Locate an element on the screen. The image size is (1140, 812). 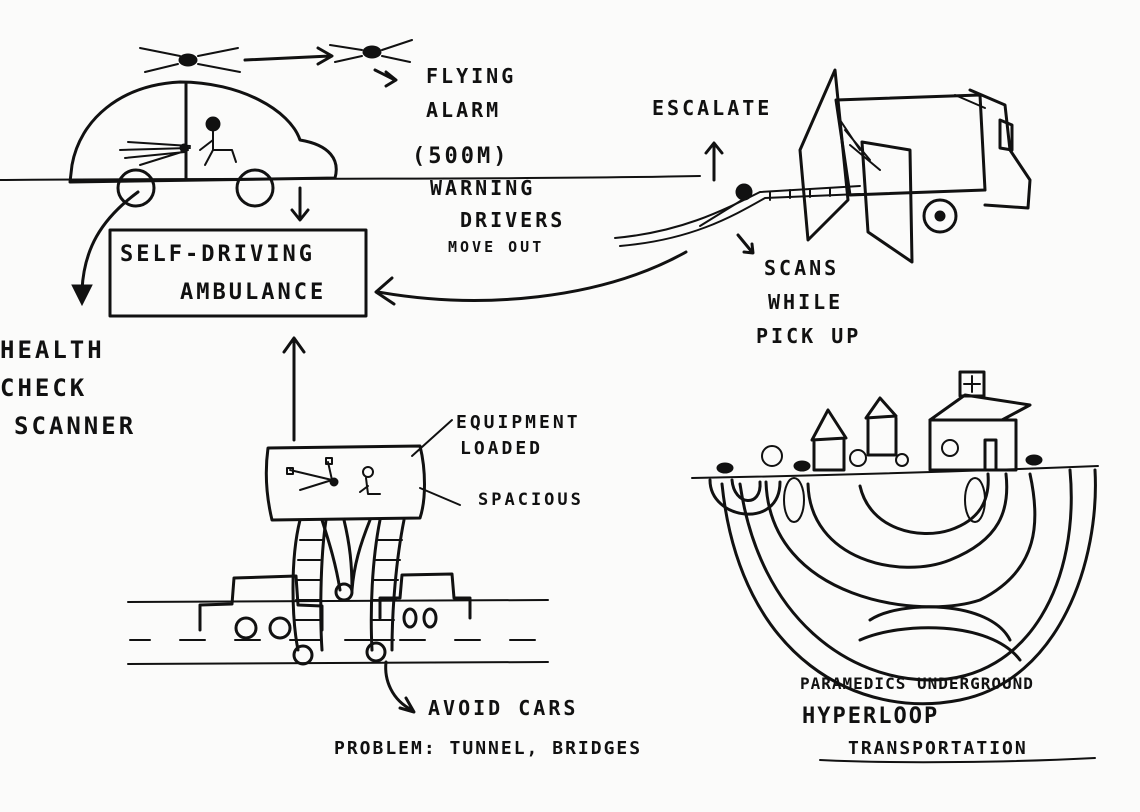
label-alarm: ALARM is located at coordinates (464, 110).